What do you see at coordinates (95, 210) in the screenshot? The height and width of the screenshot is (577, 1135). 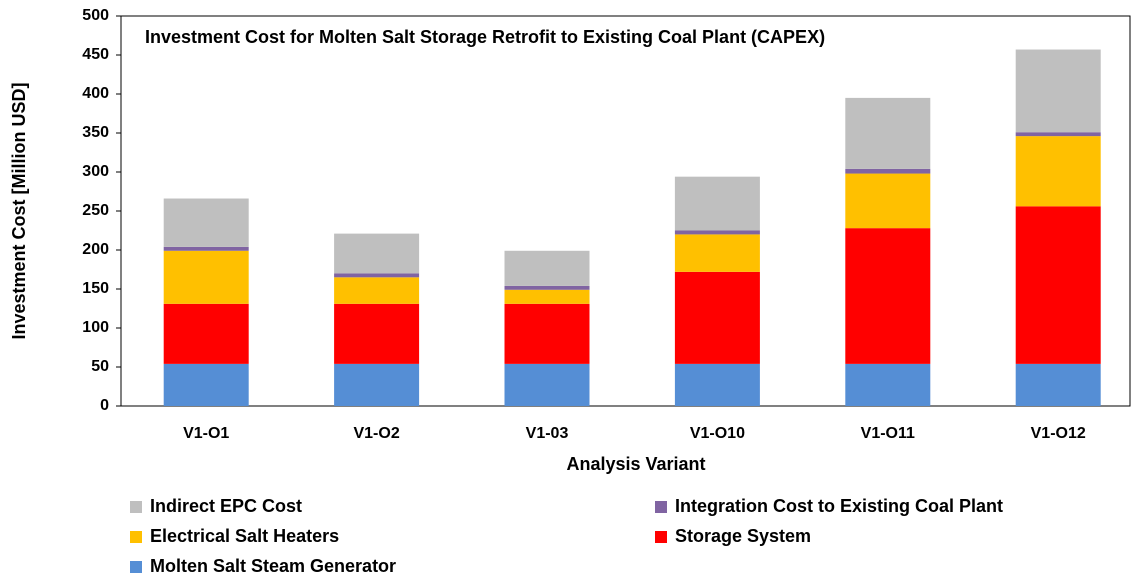 I see `y-tick-label: 250` at bounding box center [95, 210].